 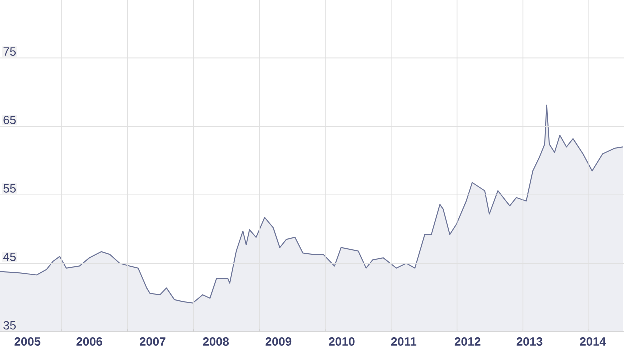 What do you see at coordinates (593, 342) in the screenshot?
I see `x-tick-label: 2014` at bounding box center [593, 342].